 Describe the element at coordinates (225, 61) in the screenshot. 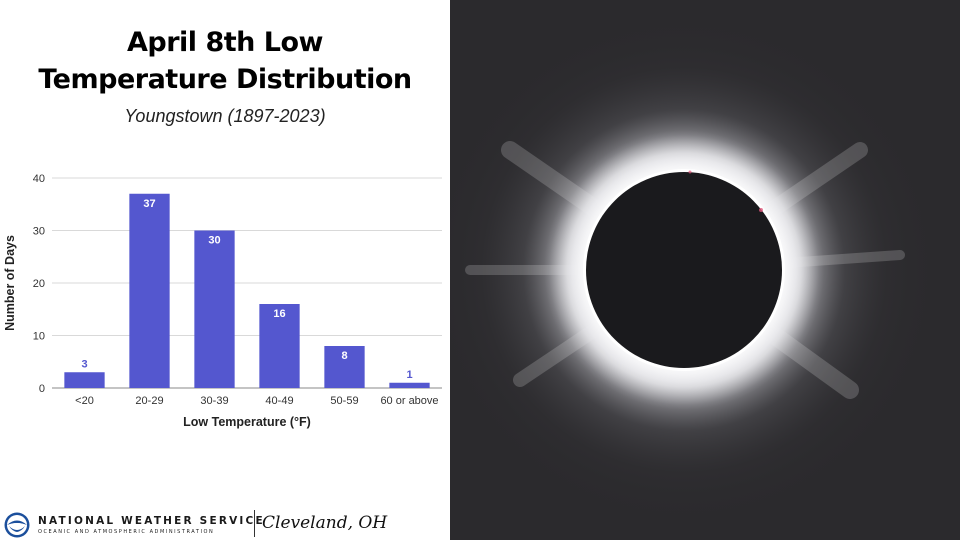

I see `page-title: April 8th Low Temperature Distribution` at that location.